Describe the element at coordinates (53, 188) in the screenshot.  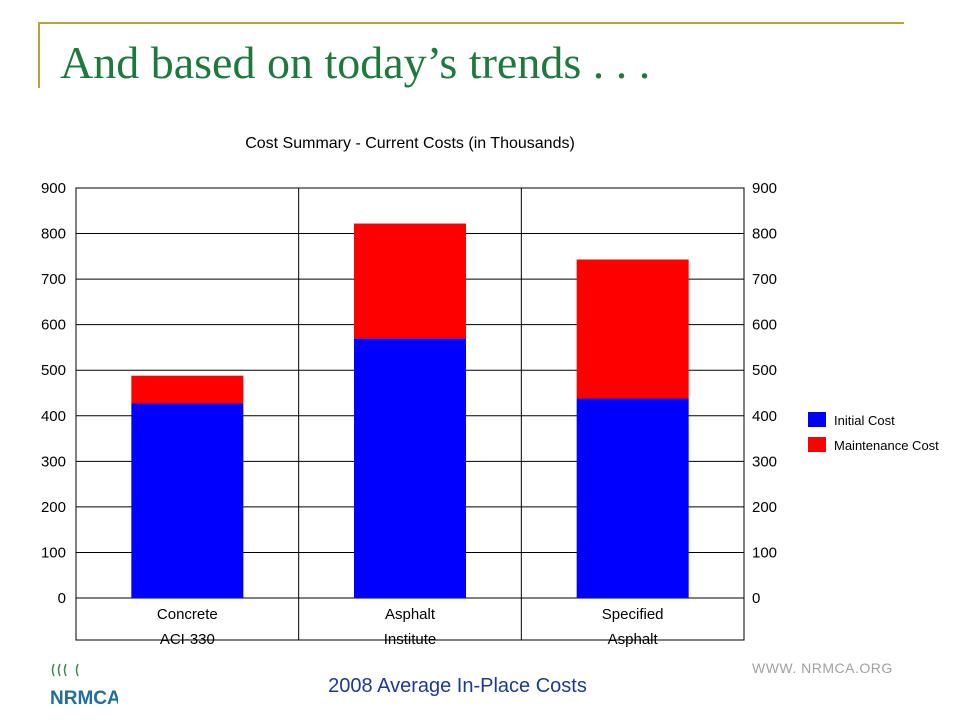
I see `y-tick-left-900: 900` at that location.